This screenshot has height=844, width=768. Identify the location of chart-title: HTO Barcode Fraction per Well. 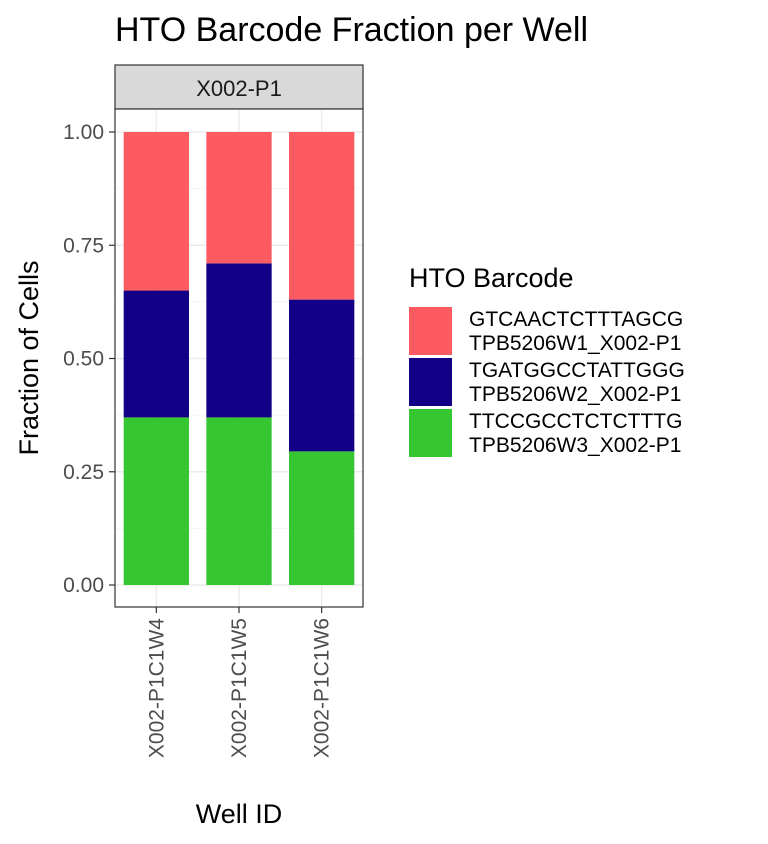
(351, 30).